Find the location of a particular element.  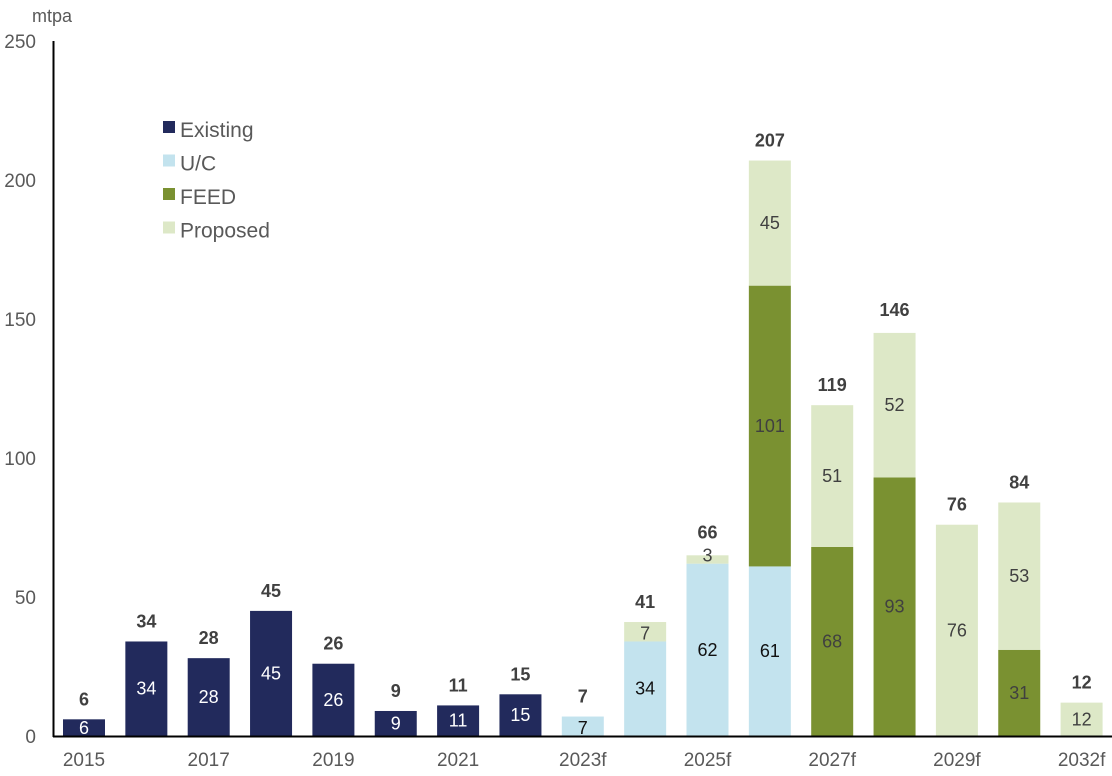

segment-value-label: 6 is located at coordinates (84, 728).